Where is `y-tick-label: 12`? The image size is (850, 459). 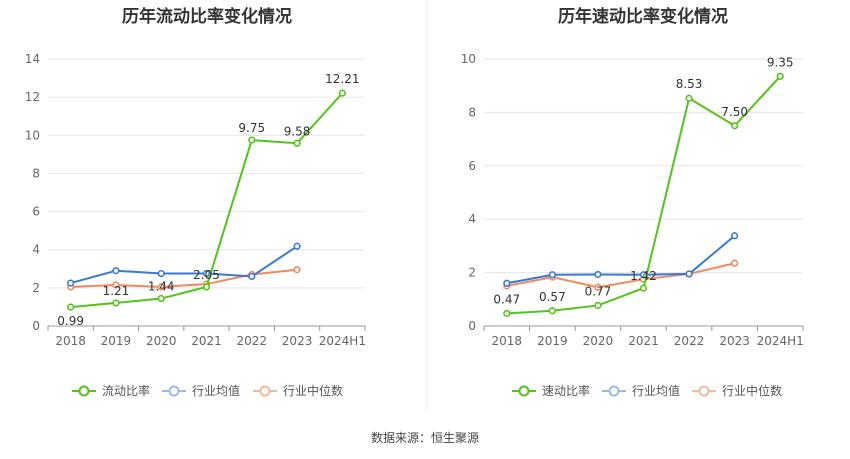
y-tick-label: 12 is located at coordinates (32, 97).